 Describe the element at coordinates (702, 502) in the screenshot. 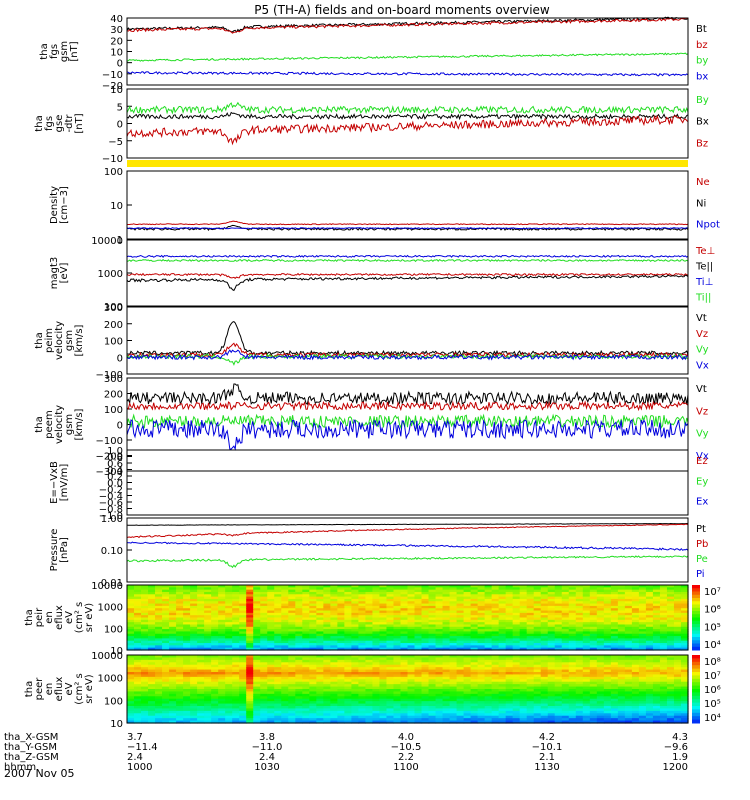

I see `legend-Ex: Ex` at that location.